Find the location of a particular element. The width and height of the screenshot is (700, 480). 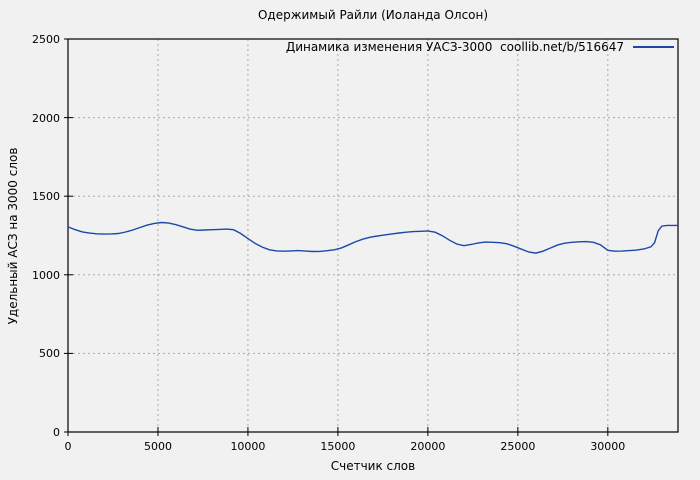

y-tick-label: 1000 is located at coordinates (46, 275).